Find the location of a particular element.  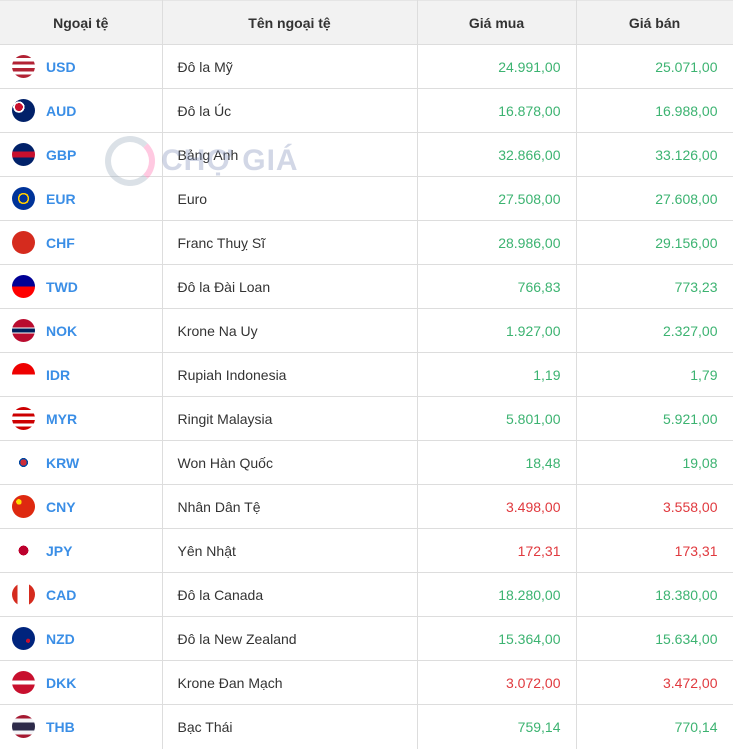

table-row: TWD Đô la Đài Loan 766,83 773,23 is located at coordinates (366, 286).